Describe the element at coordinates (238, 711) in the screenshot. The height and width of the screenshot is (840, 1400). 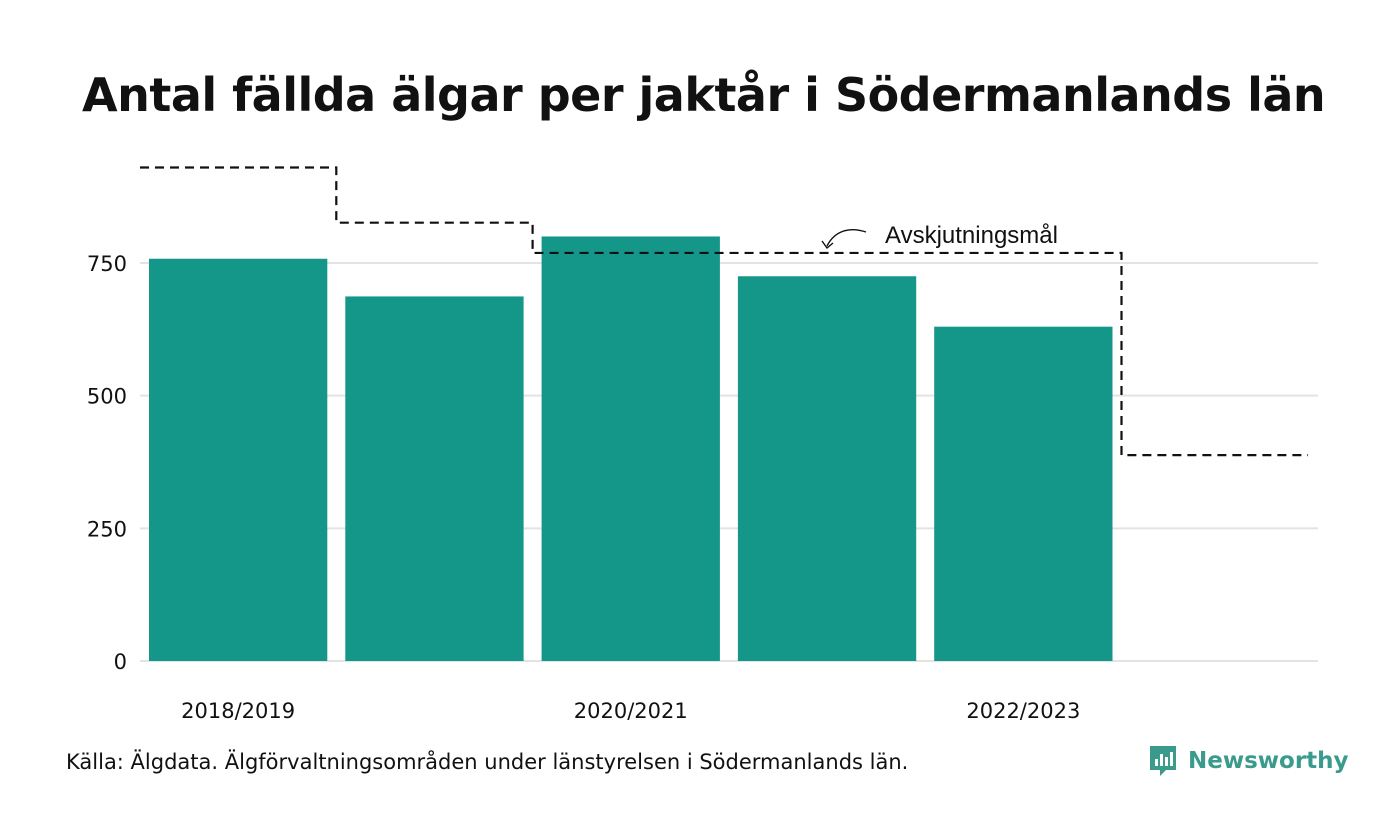
I see `x-tick-label: 2018/2019` at that location.